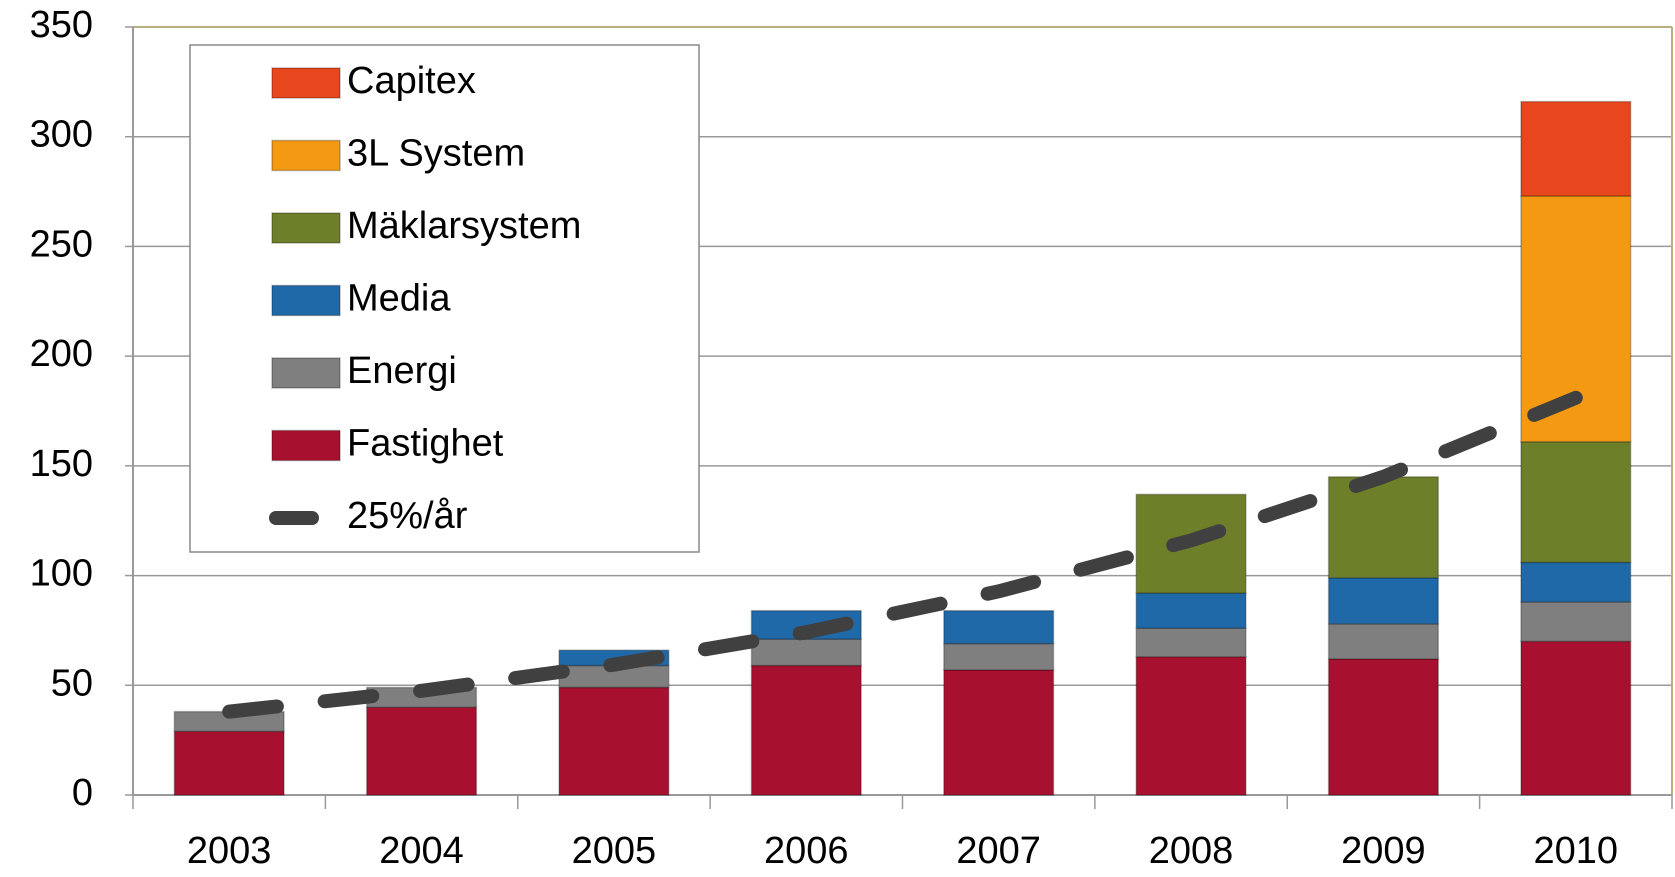 The image size is (1675, 877). I want to click on x-tick-label: 2009, so click(1383, 851).